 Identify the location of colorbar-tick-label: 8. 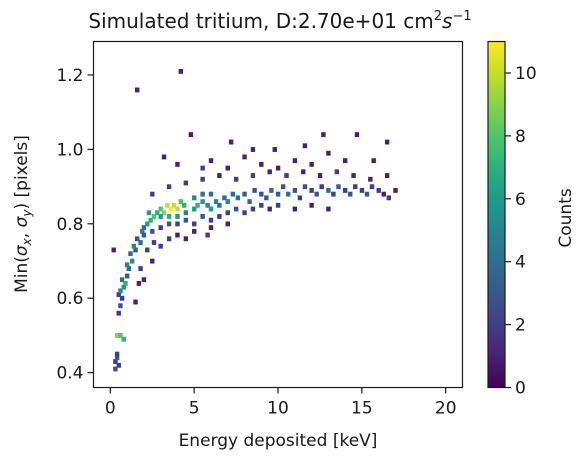
(520, 137).